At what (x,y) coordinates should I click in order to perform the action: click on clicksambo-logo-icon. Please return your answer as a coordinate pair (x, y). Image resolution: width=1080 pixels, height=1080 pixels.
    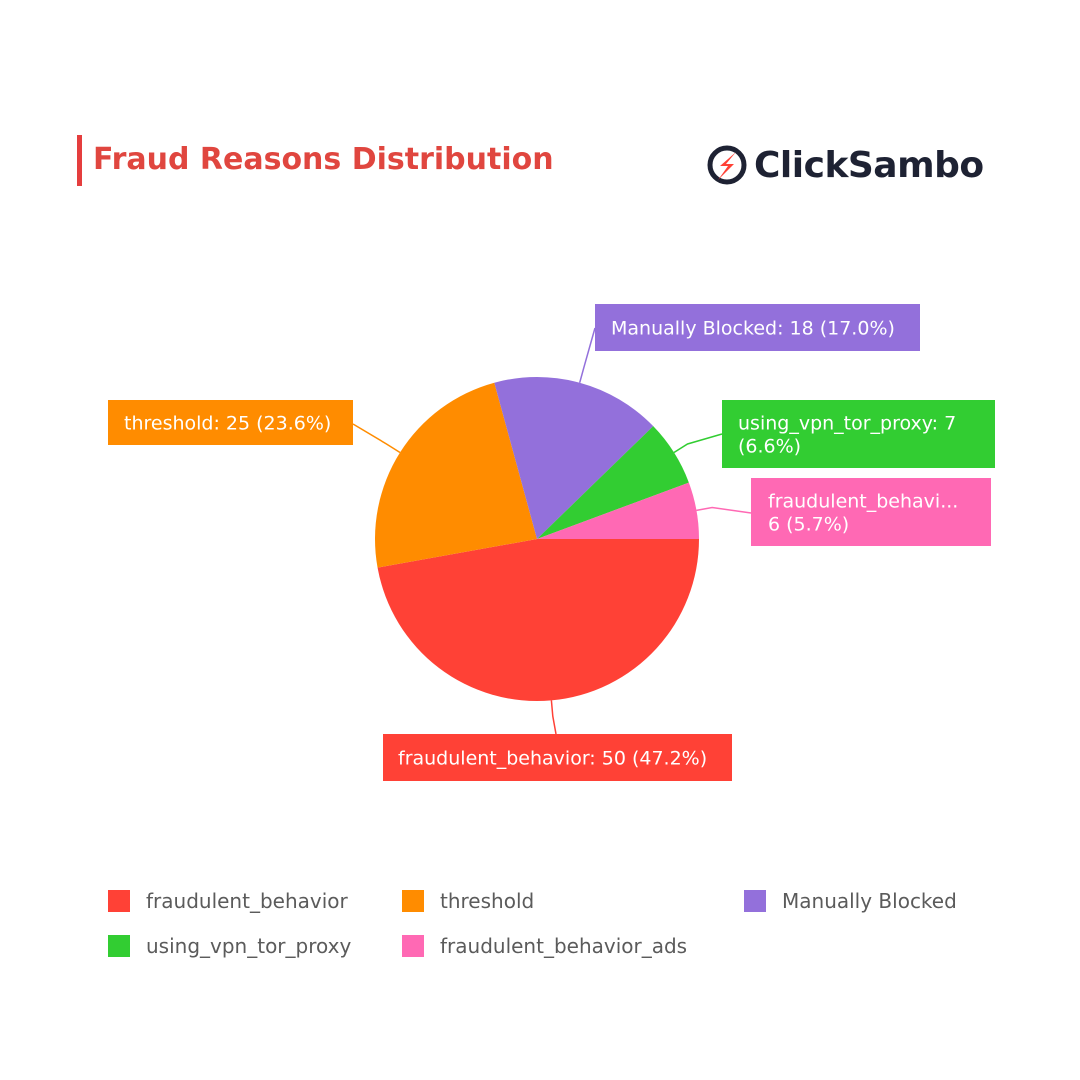
    Looking at the image, I should click on (727, 165).